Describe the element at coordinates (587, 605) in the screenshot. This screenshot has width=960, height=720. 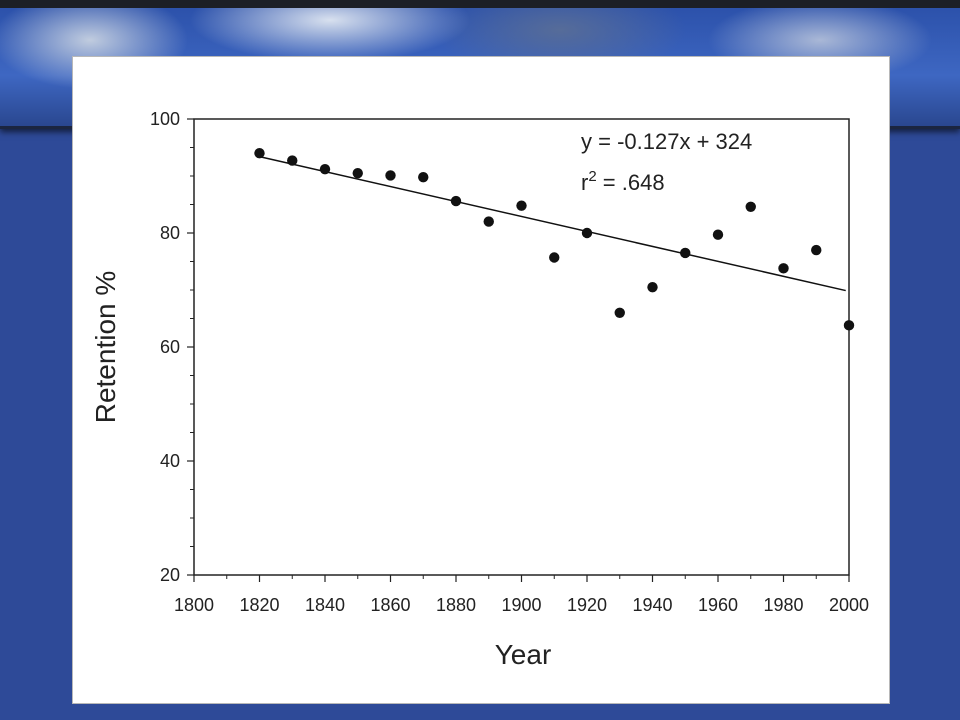
I see `x-tick-label: 1920` at that location.